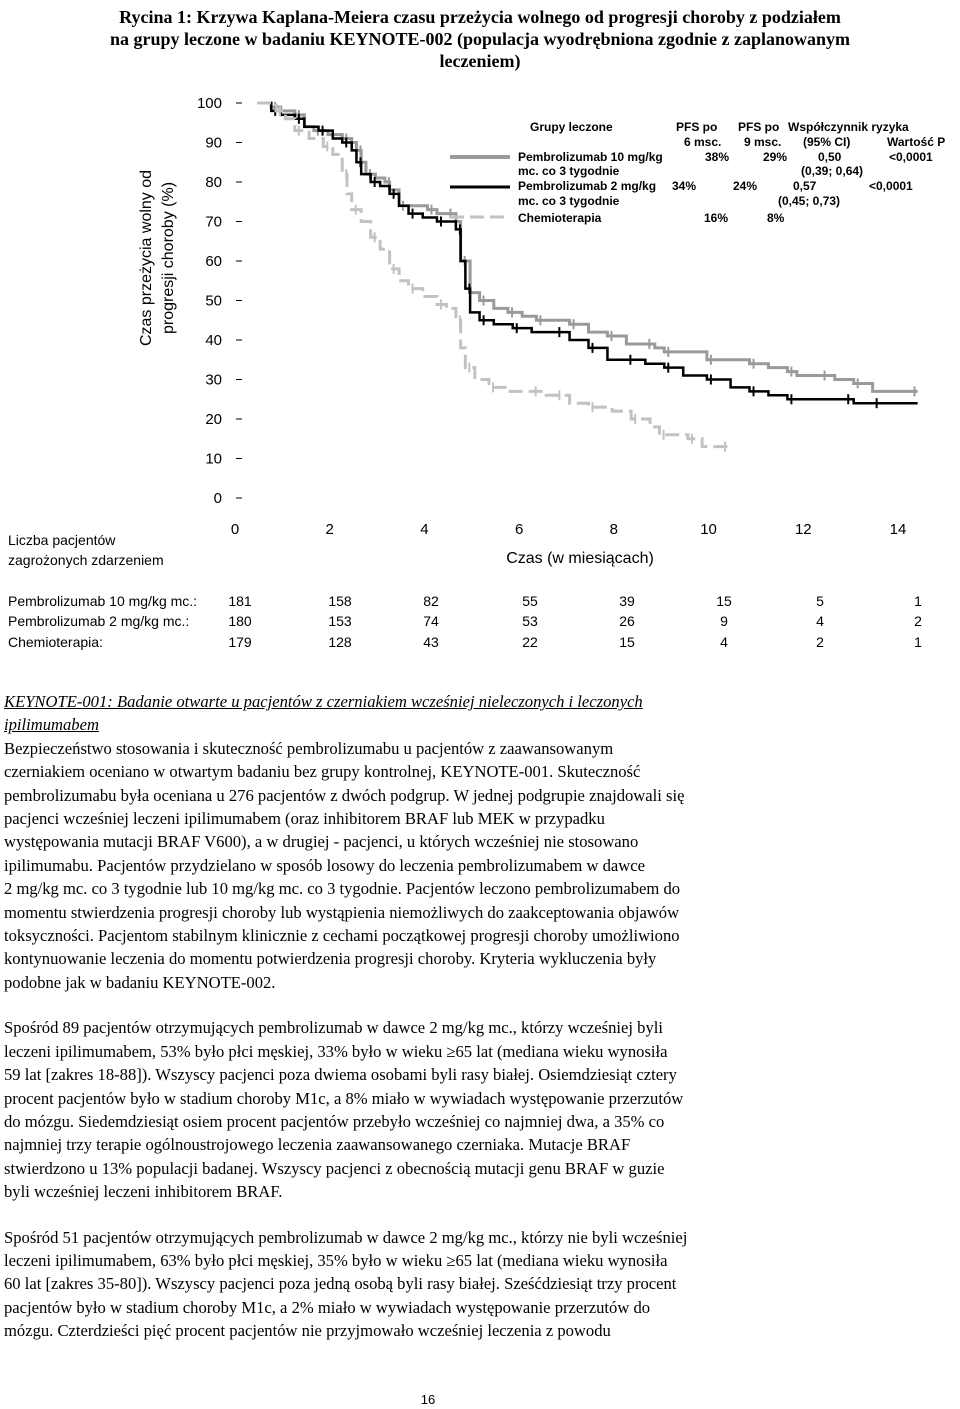  Describe the element at coordinates (213, 261) in the screenshot. I see `y-tick-label: 60` at that location.